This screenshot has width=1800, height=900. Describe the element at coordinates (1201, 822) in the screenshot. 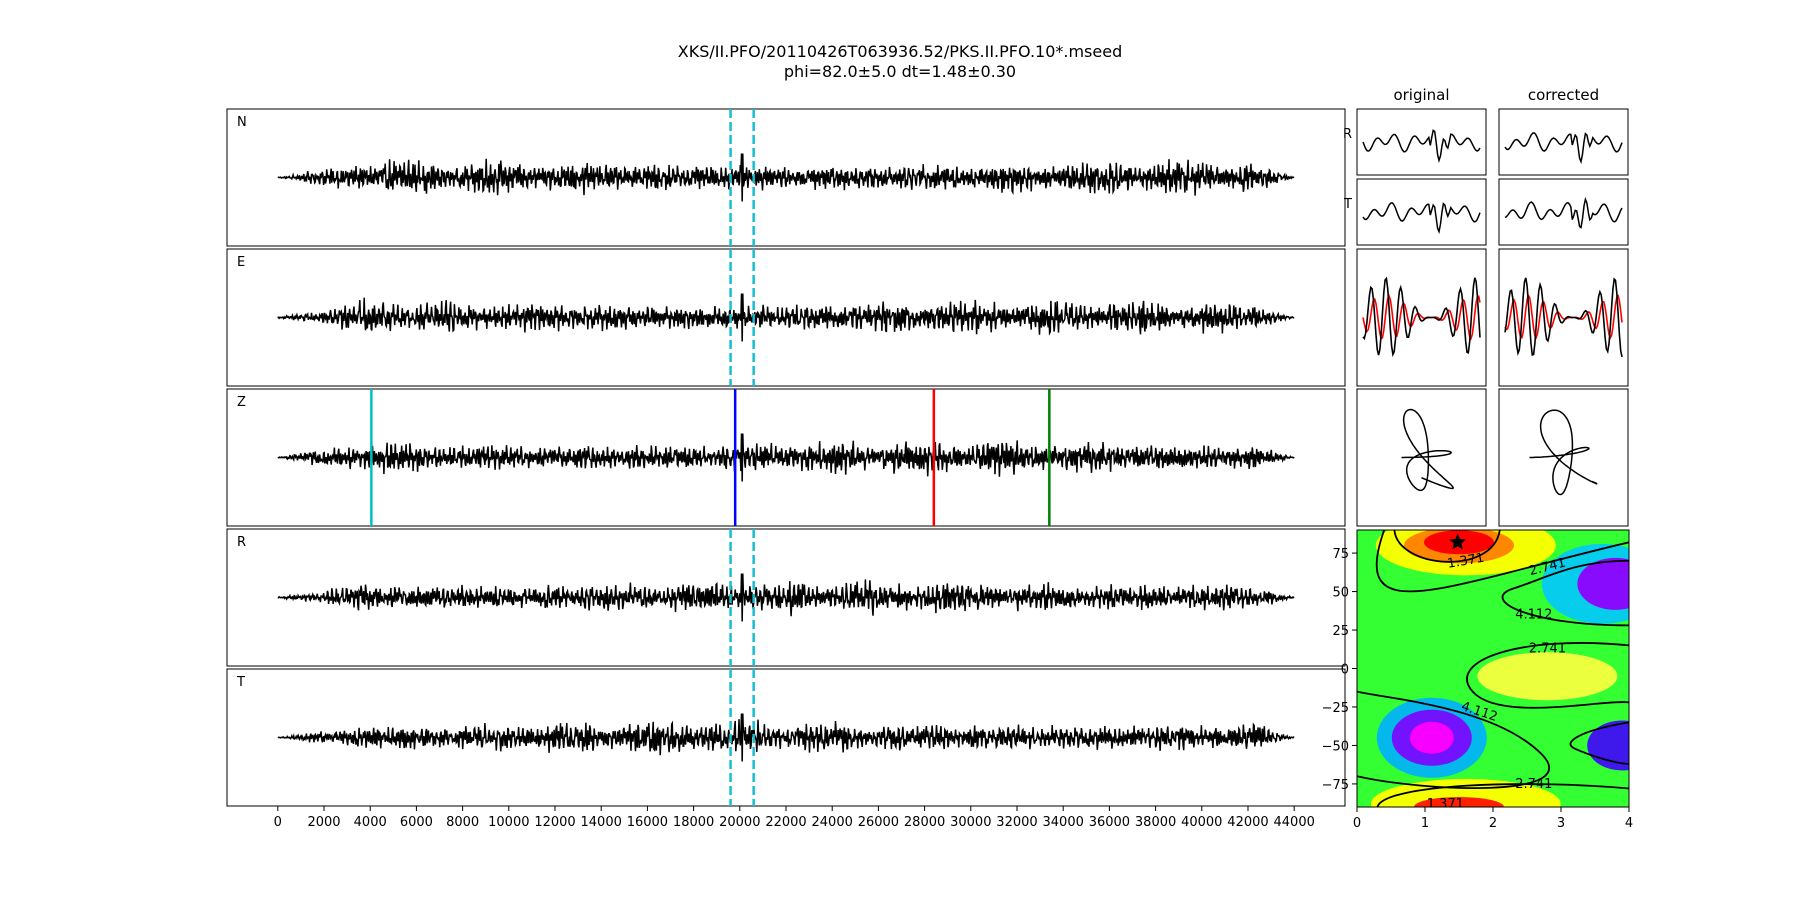

I see `x-tick-label: 40000` at that location.